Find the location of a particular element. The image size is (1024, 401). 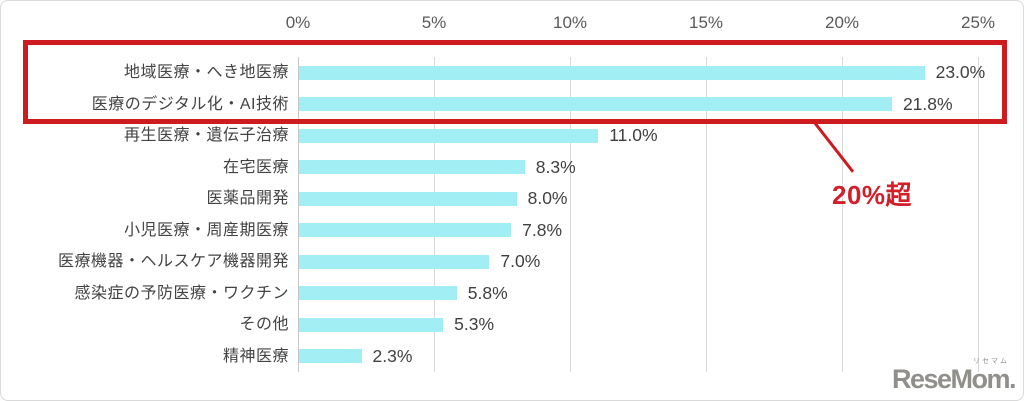

bar-row: 11.0% is located at coordinates (638, 136).